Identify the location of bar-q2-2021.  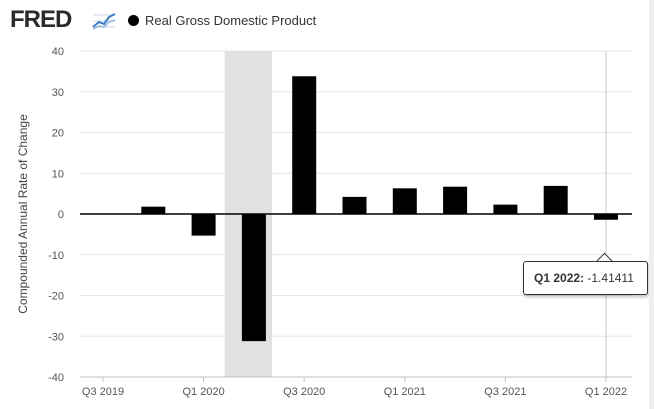
(455, 200).